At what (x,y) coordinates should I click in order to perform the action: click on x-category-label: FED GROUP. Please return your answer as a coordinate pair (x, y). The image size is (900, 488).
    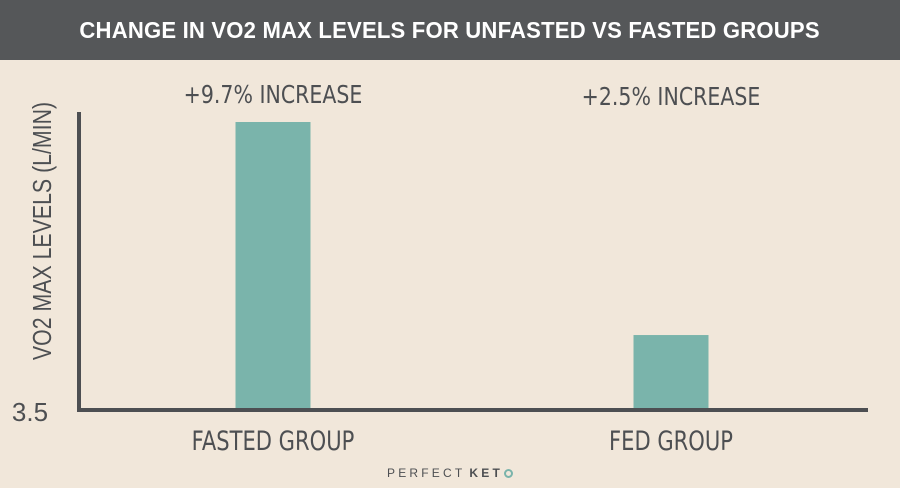
    Looking at the image, I should click on (671, 440).